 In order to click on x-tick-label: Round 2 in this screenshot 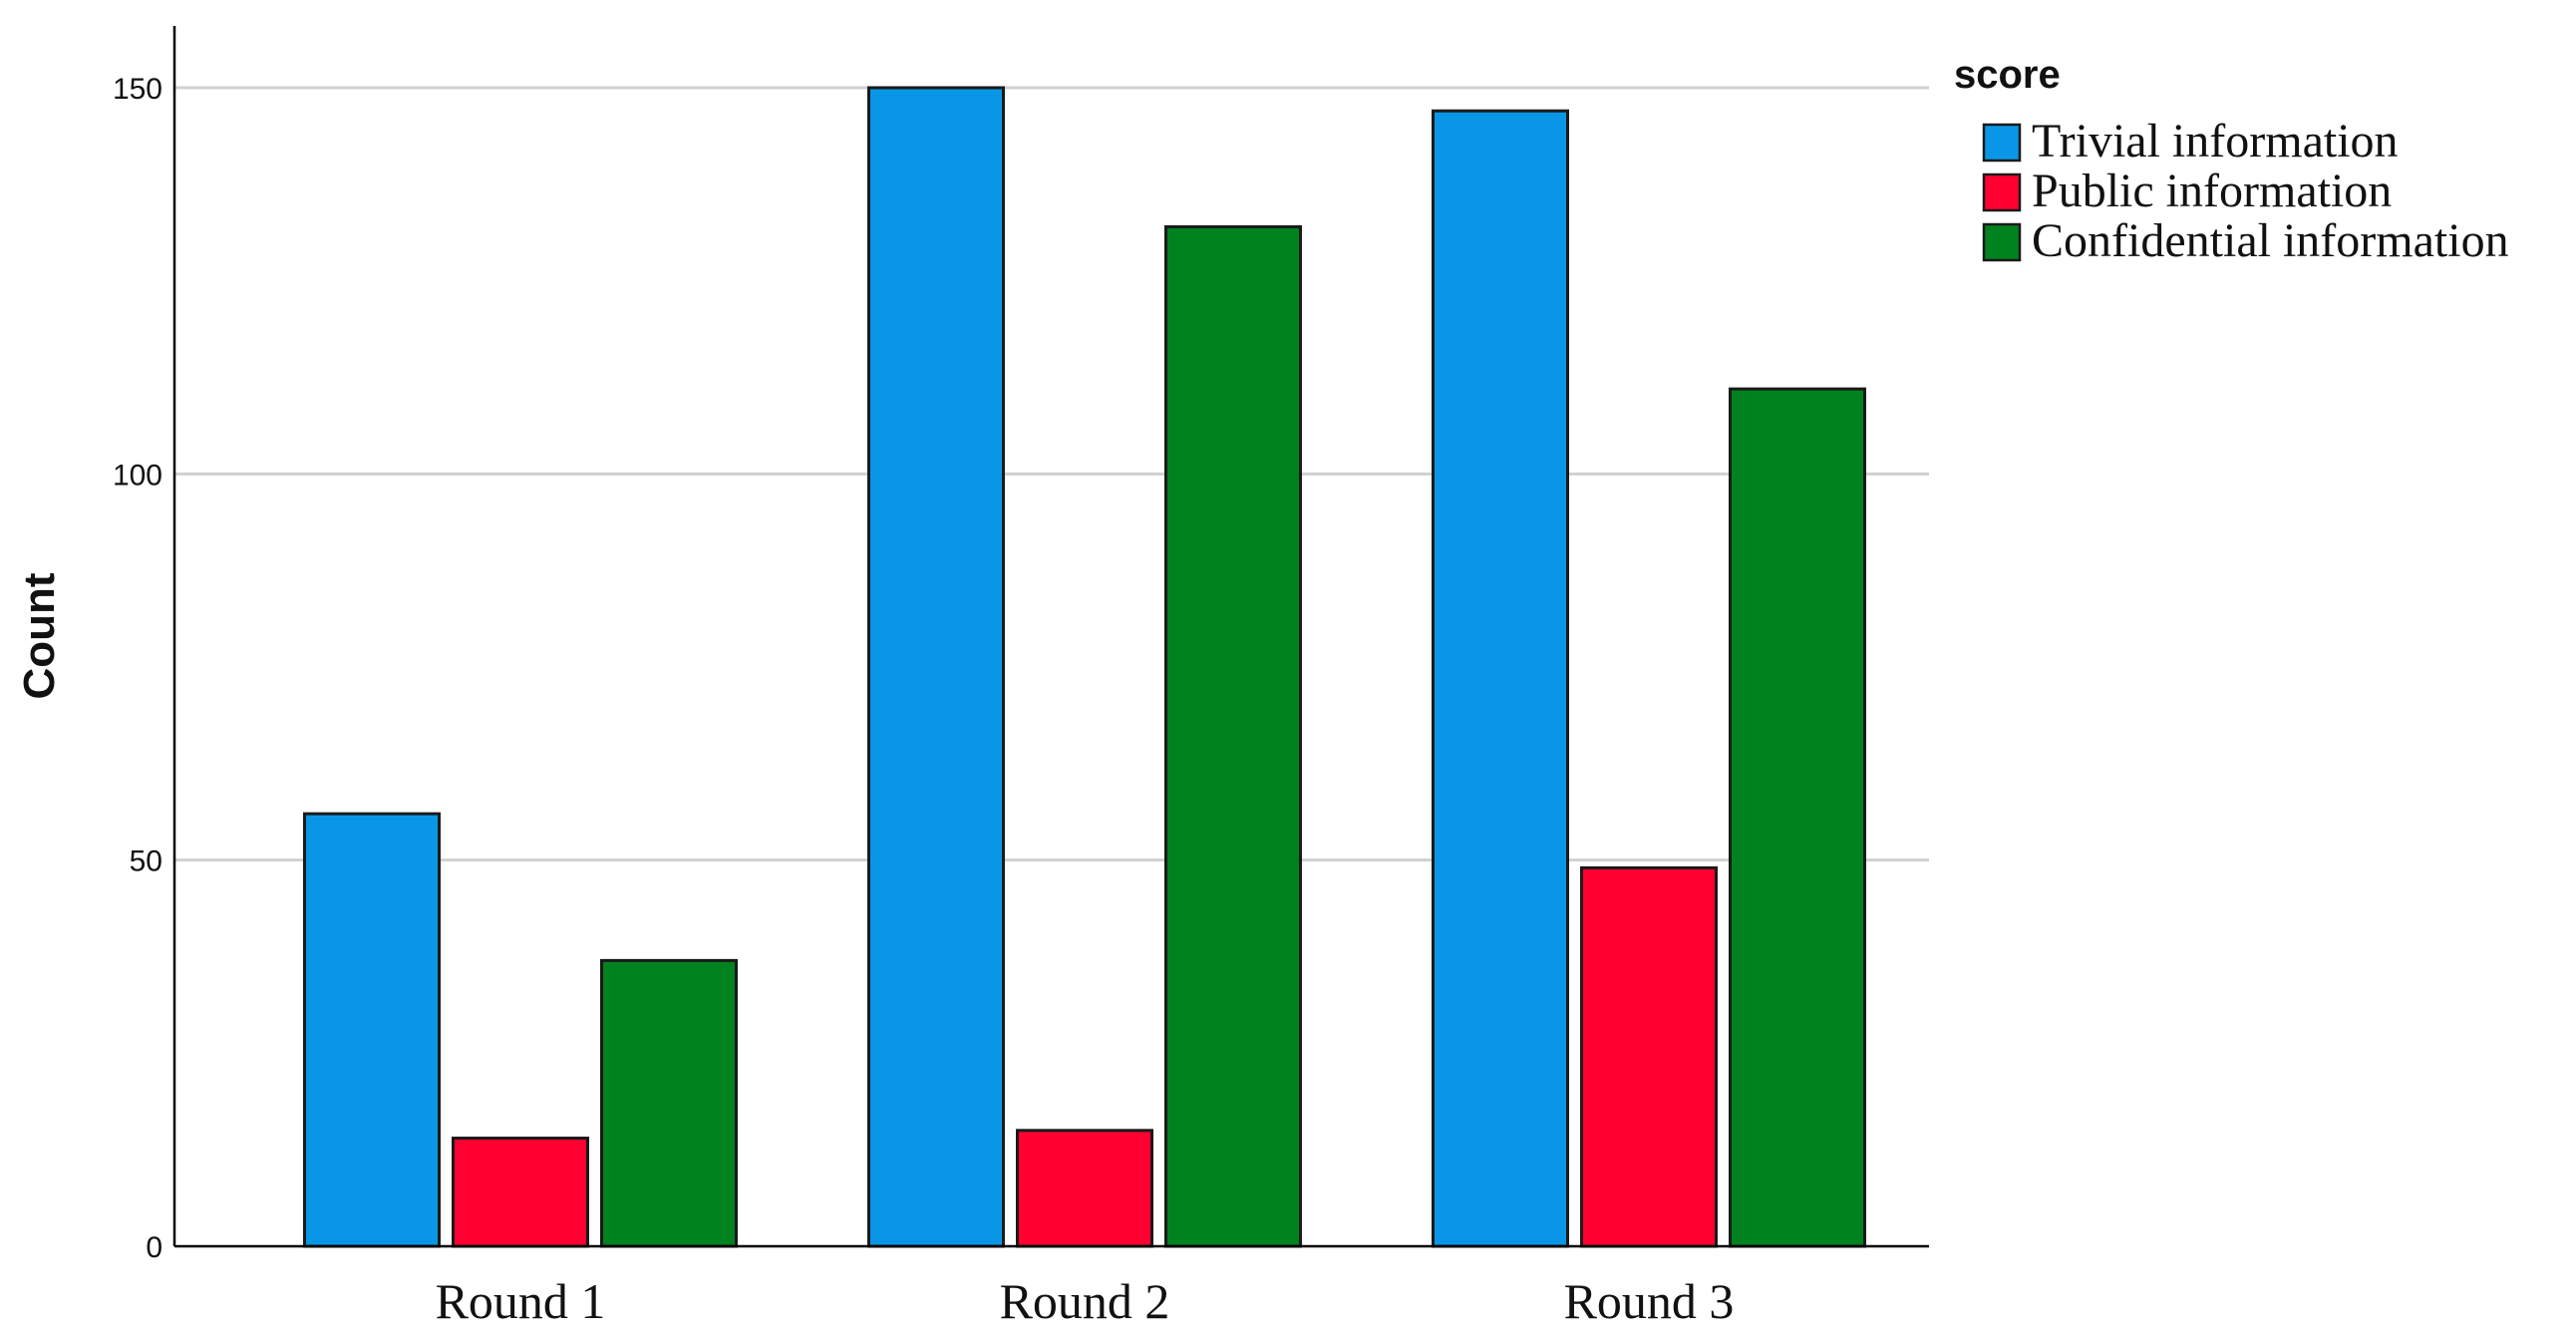, I will do `click(1085, 1301)`.